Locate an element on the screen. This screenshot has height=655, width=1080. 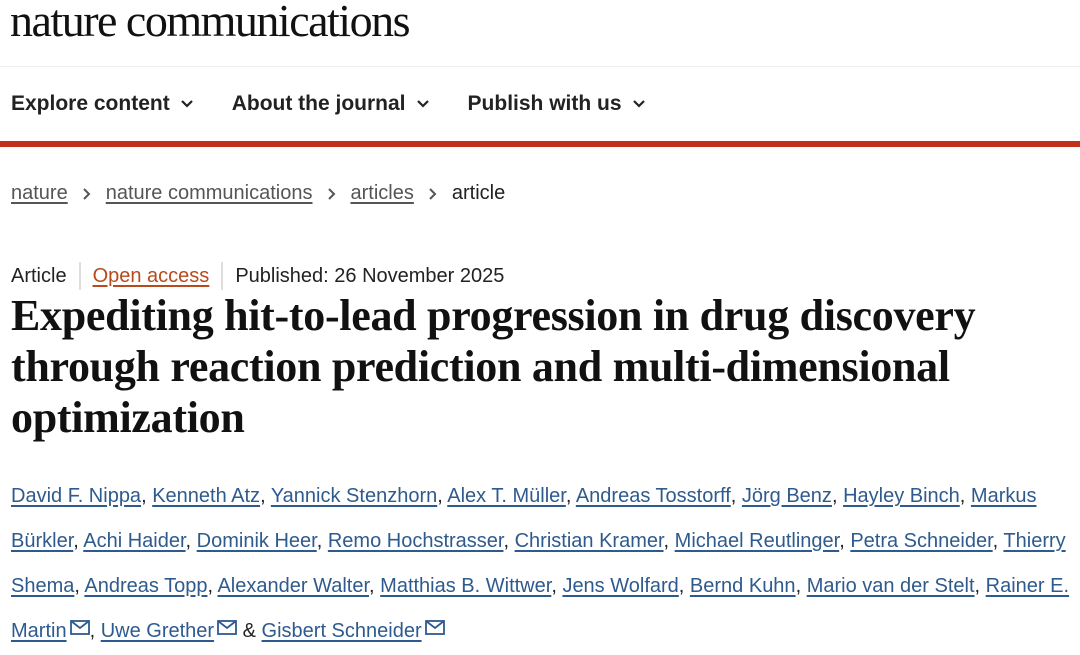
article-type: Article is located at coordinates (39, 275).